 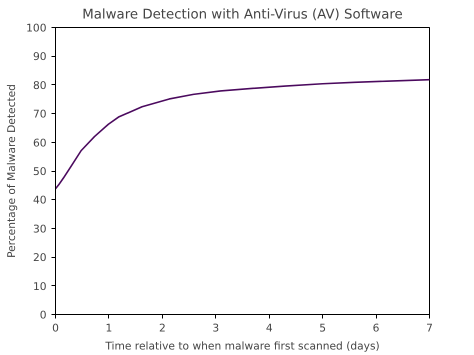 I want to click on y-tick-label: 90, so click(x=39, y=57).